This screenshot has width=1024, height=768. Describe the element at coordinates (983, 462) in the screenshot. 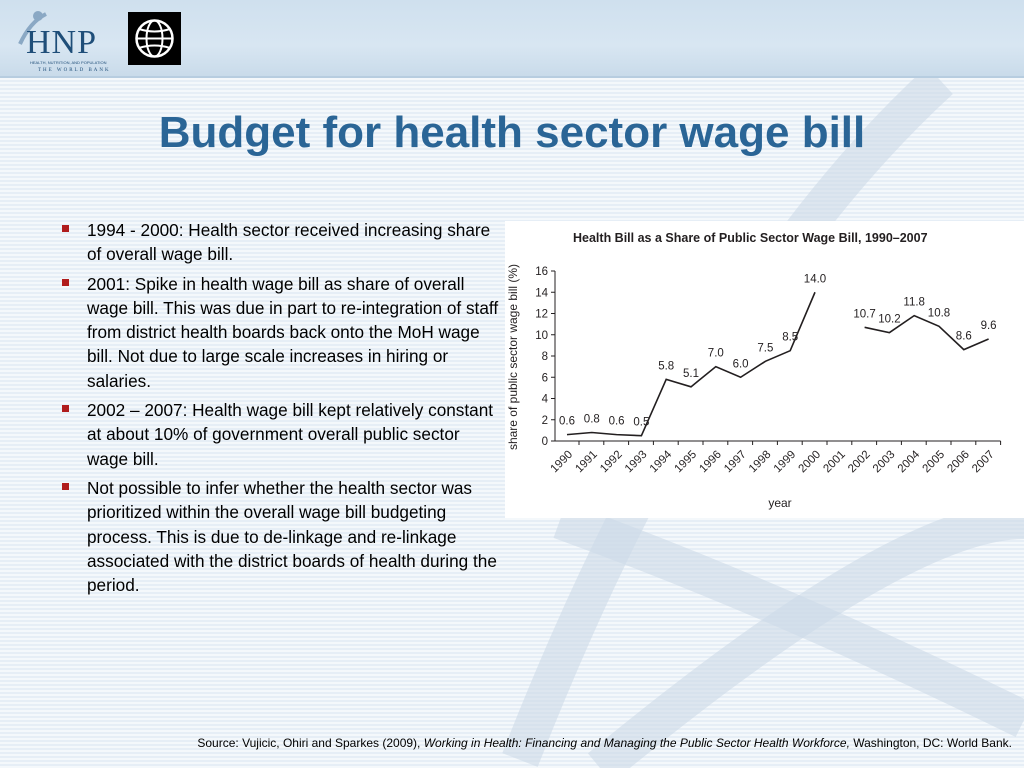

I see `x-tick-label: 2007` at that location.